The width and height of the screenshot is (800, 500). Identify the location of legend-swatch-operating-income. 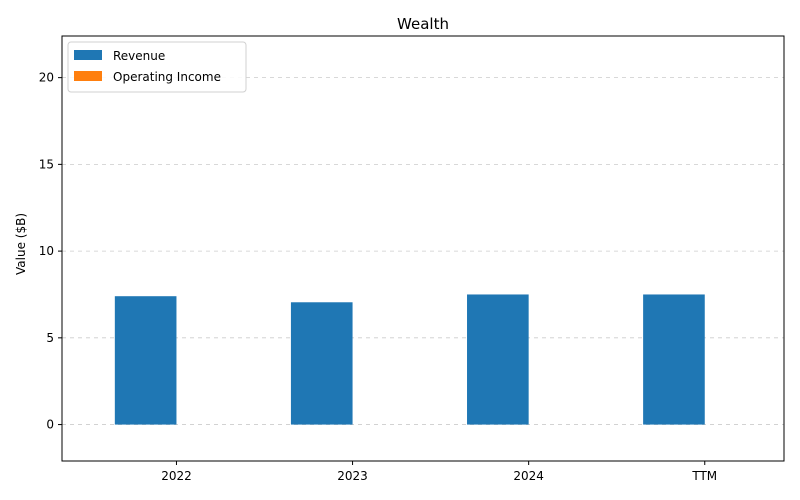
(88, 76).